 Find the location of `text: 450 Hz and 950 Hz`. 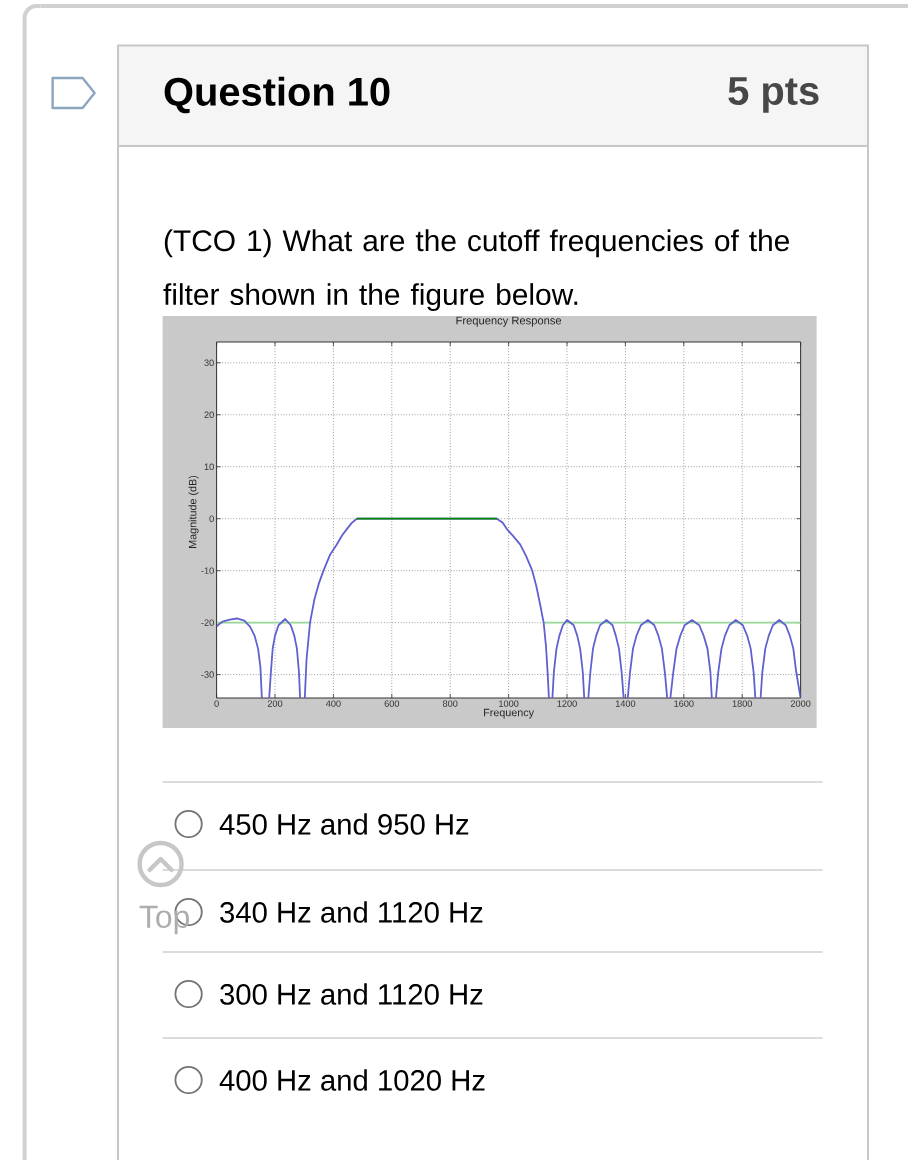

text: 450 Hz and 950 Hz is located at coordinates (343, 824).